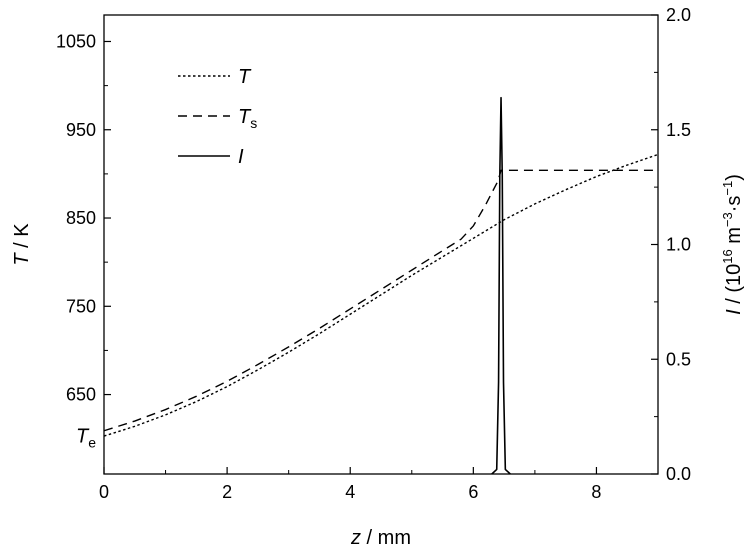 Image resolution: width=755 pixels, height=552 pixels. What do you see at coordinates (81, 218) in the screenshot?
I see `y-left-tick-label: 850` at bounding box center [81, 218].